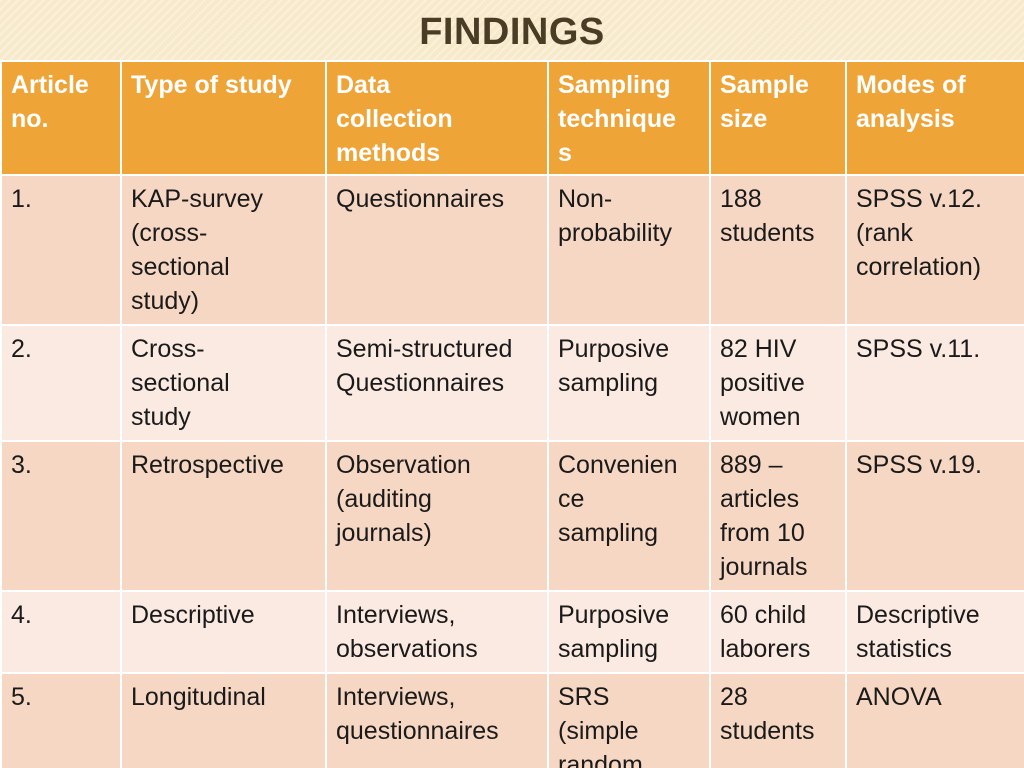 The image size is (1024, 768). What do you see at coordinates (629, 118) in the screenshot?
I see `header-sampling-techniques: Sampling technique s` at bounding box center [629, 118].